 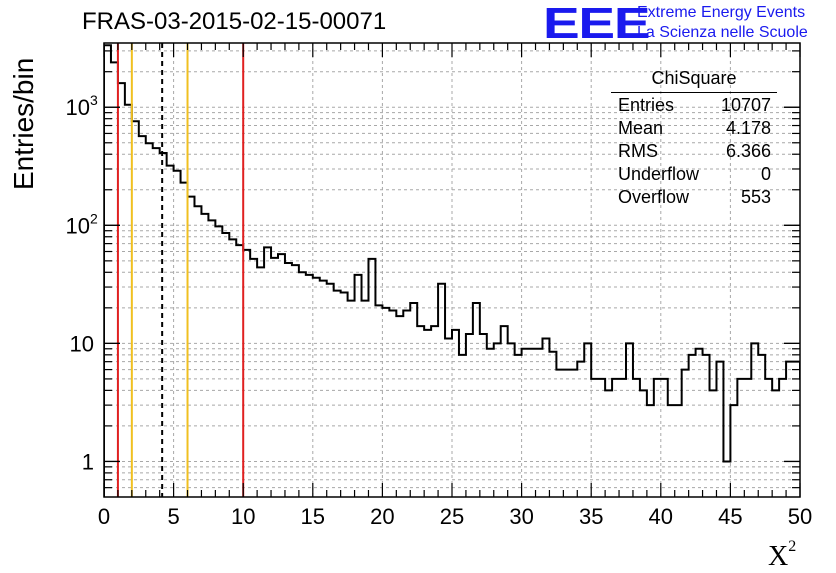 I want to click on stats-value: 10707, so click(x=745, y=105).